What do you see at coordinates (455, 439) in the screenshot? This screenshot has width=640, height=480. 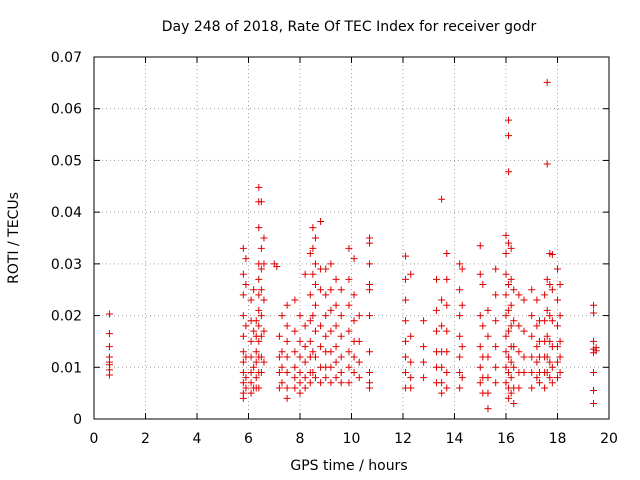 I see `x-tick-label: 14` at bounding box center [455, 439].